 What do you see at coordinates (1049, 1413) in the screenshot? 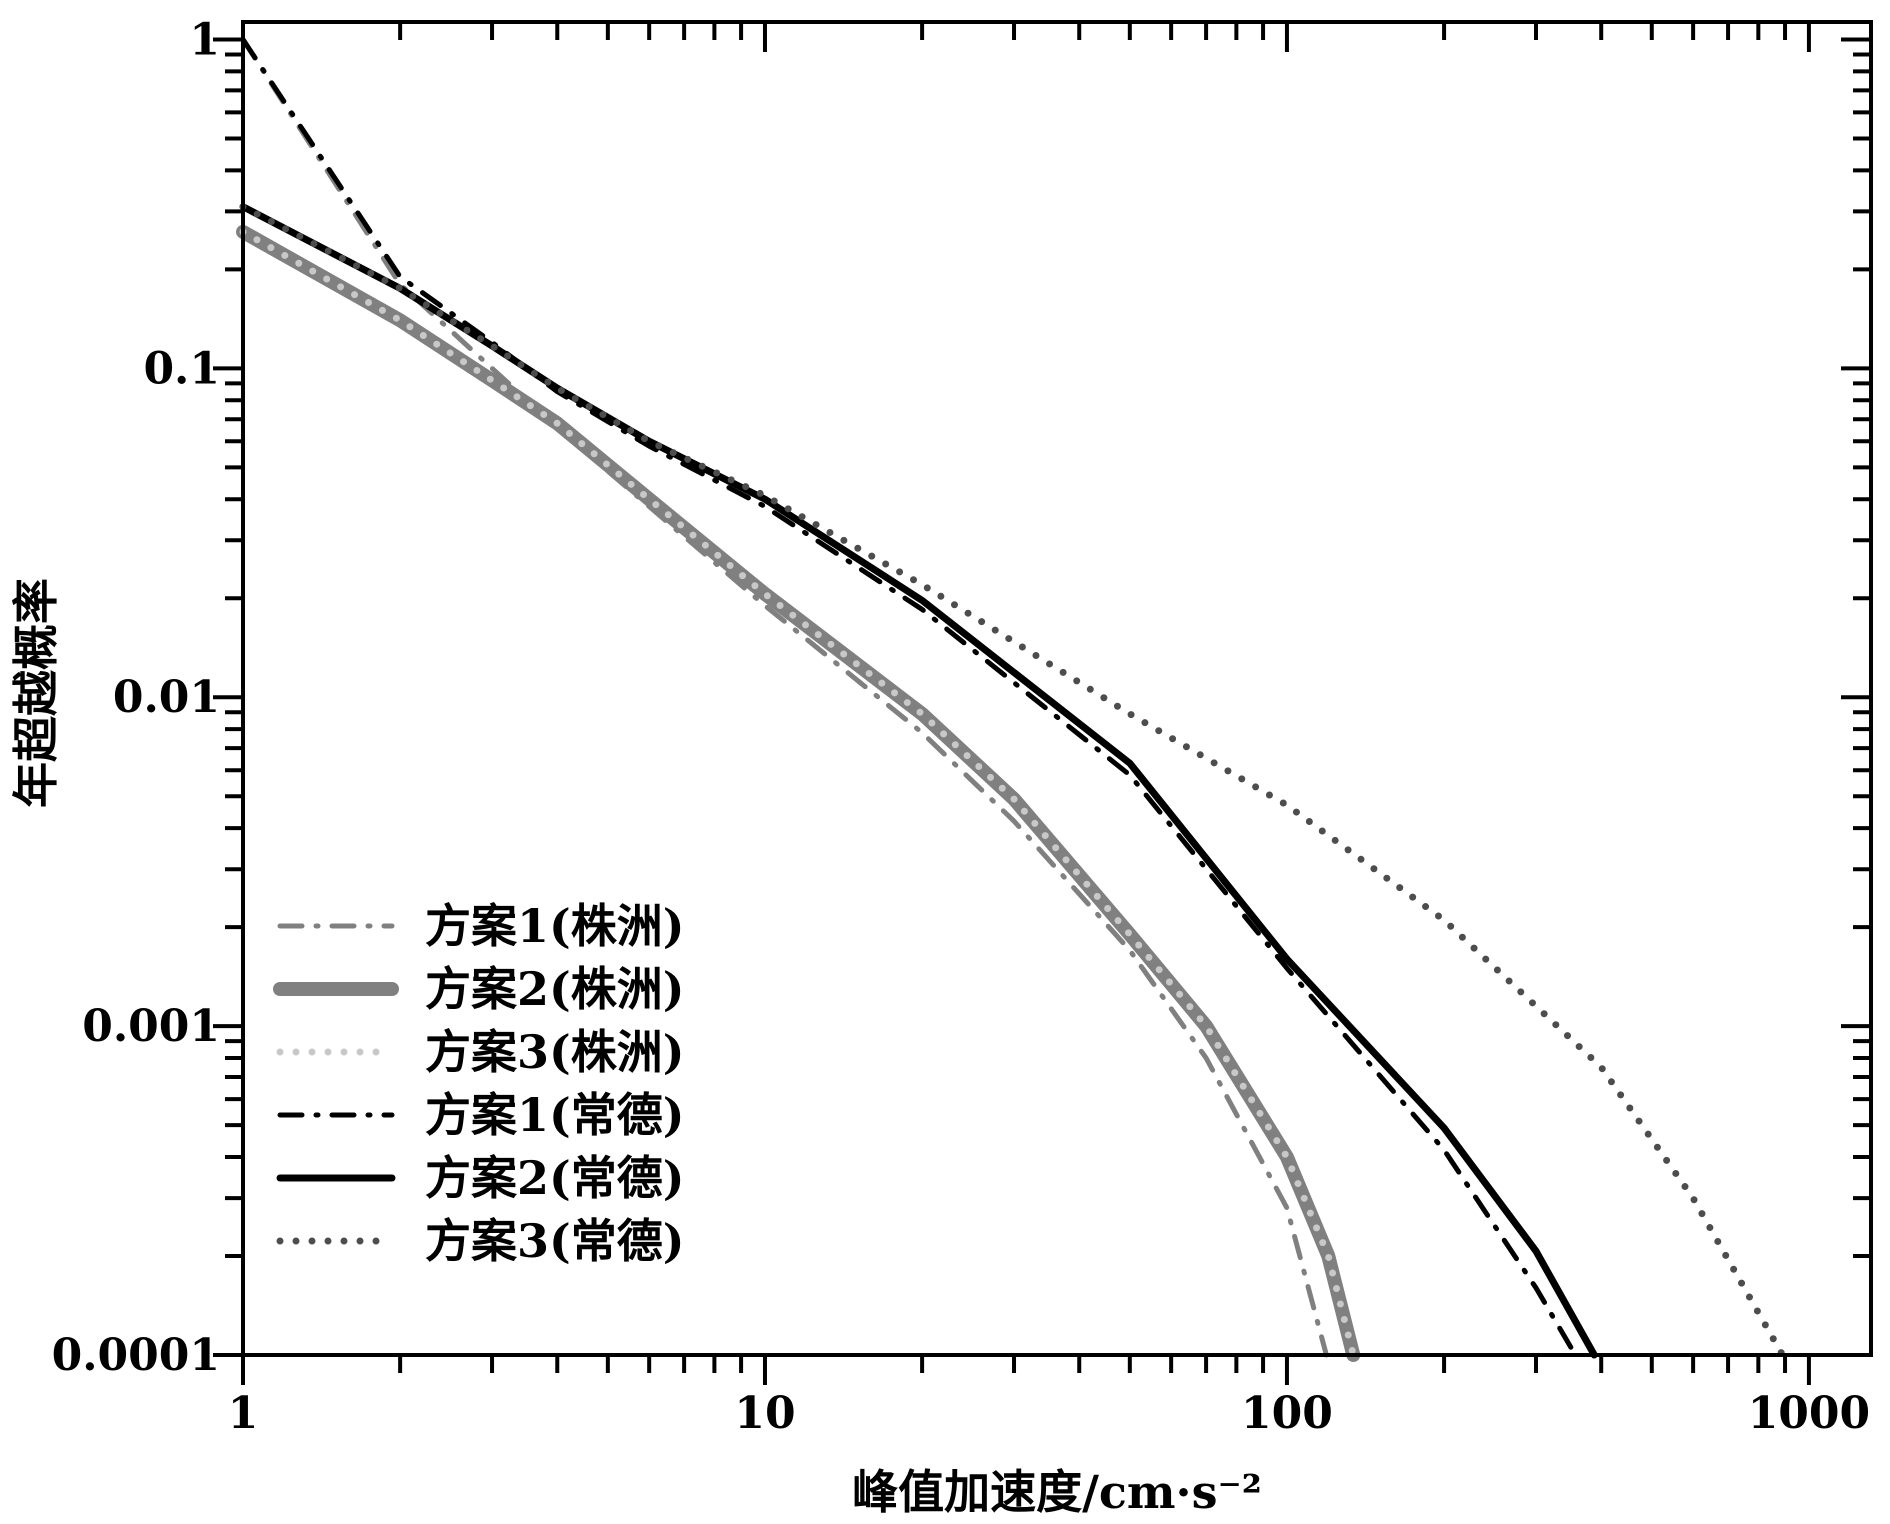
I see `x-tick-labels: 1 10 100 1000` at bounding box center [1049, 1413].